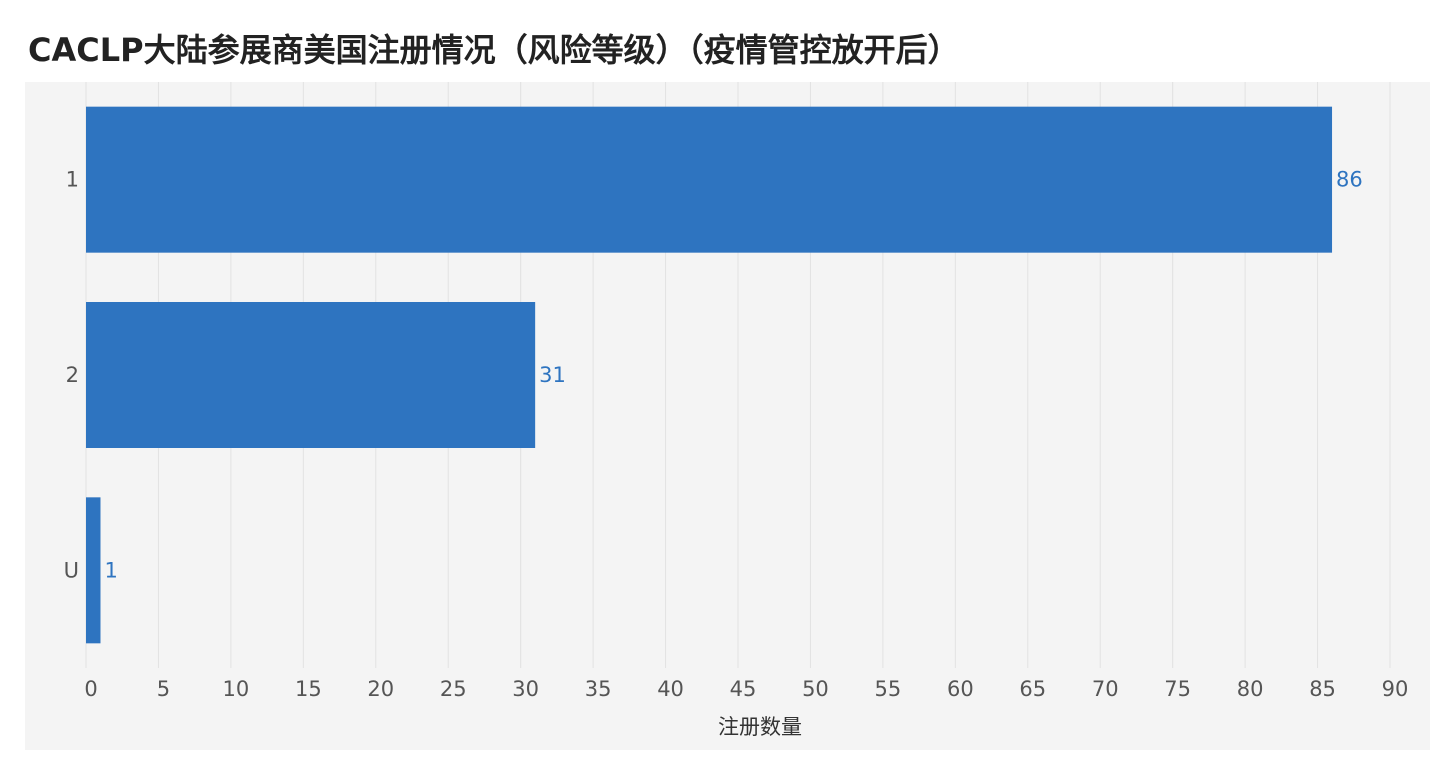 The height and width of the screenshot is (758, 1440). What do you see at coordinates (1349, 180) in the screenshot?
I see `value-label: 86` at bounding box center [1349, 180].